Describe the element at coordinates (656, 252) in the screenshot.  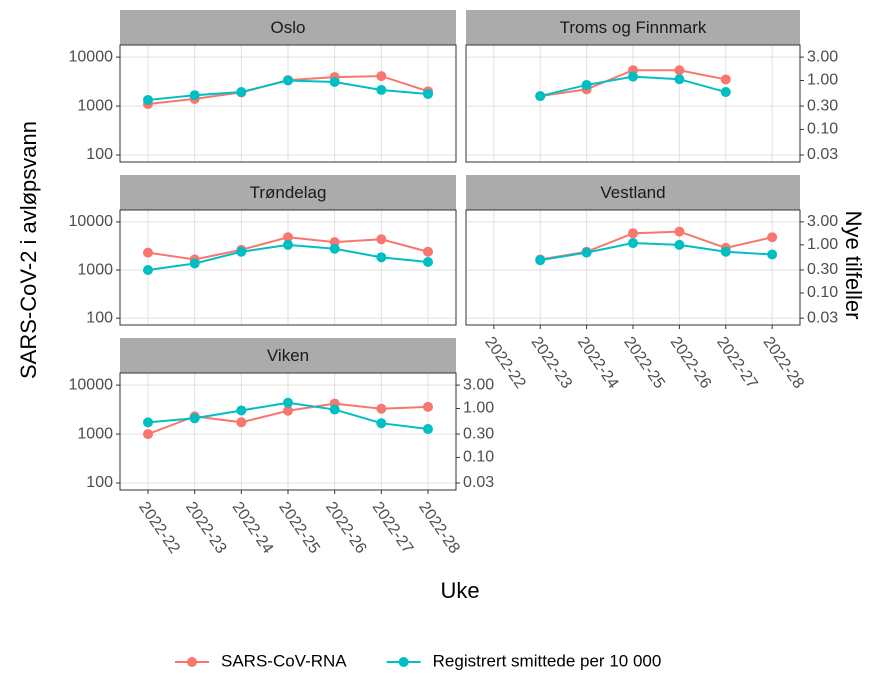
I see `series-line` at that location.